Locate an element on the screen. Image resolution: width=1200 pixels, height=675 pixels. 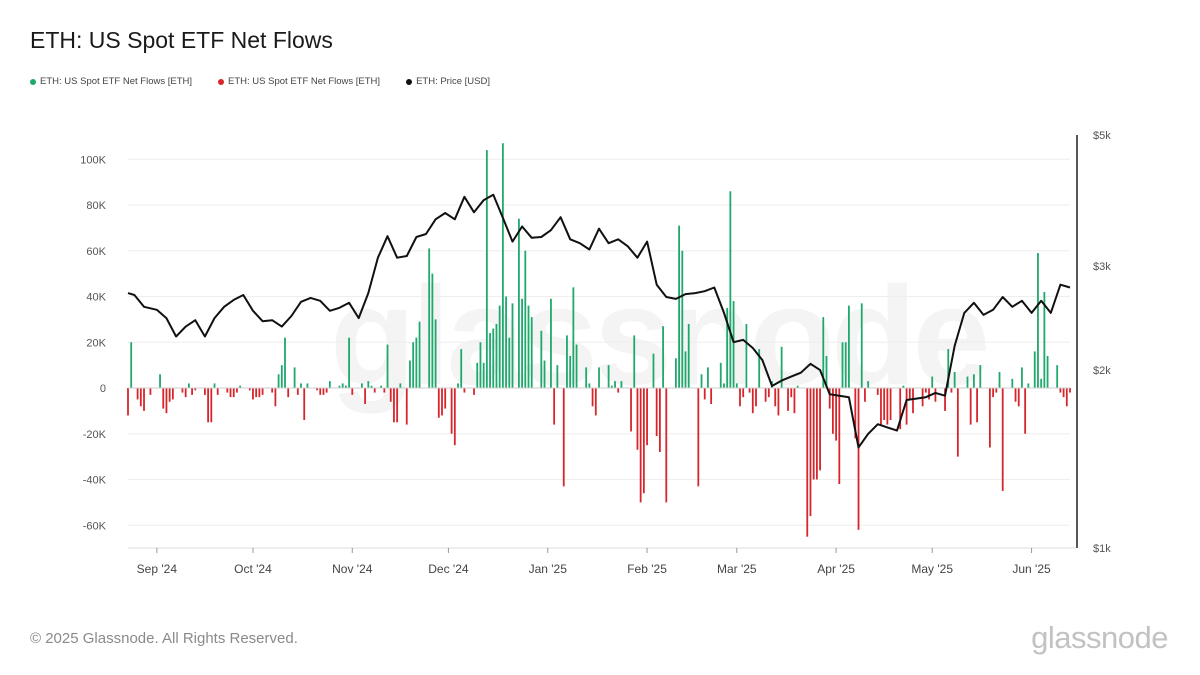
legend-label-outflows: ETH: US Spot ETF Net Flows [ETH] is located at coordinates (304, 81).